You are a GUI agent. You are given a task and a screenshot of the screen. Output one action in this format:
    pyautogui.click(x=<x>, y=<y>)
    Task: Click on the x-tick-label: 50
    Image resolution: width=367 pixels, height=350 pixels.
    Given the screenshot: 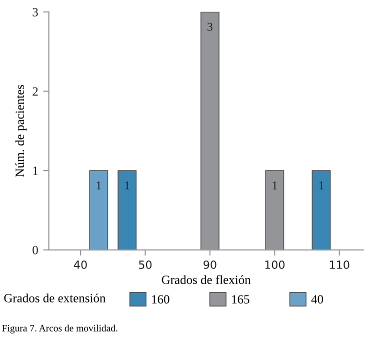 What is the action you would take?
    pyautogui.click(x=145, y=264)
    